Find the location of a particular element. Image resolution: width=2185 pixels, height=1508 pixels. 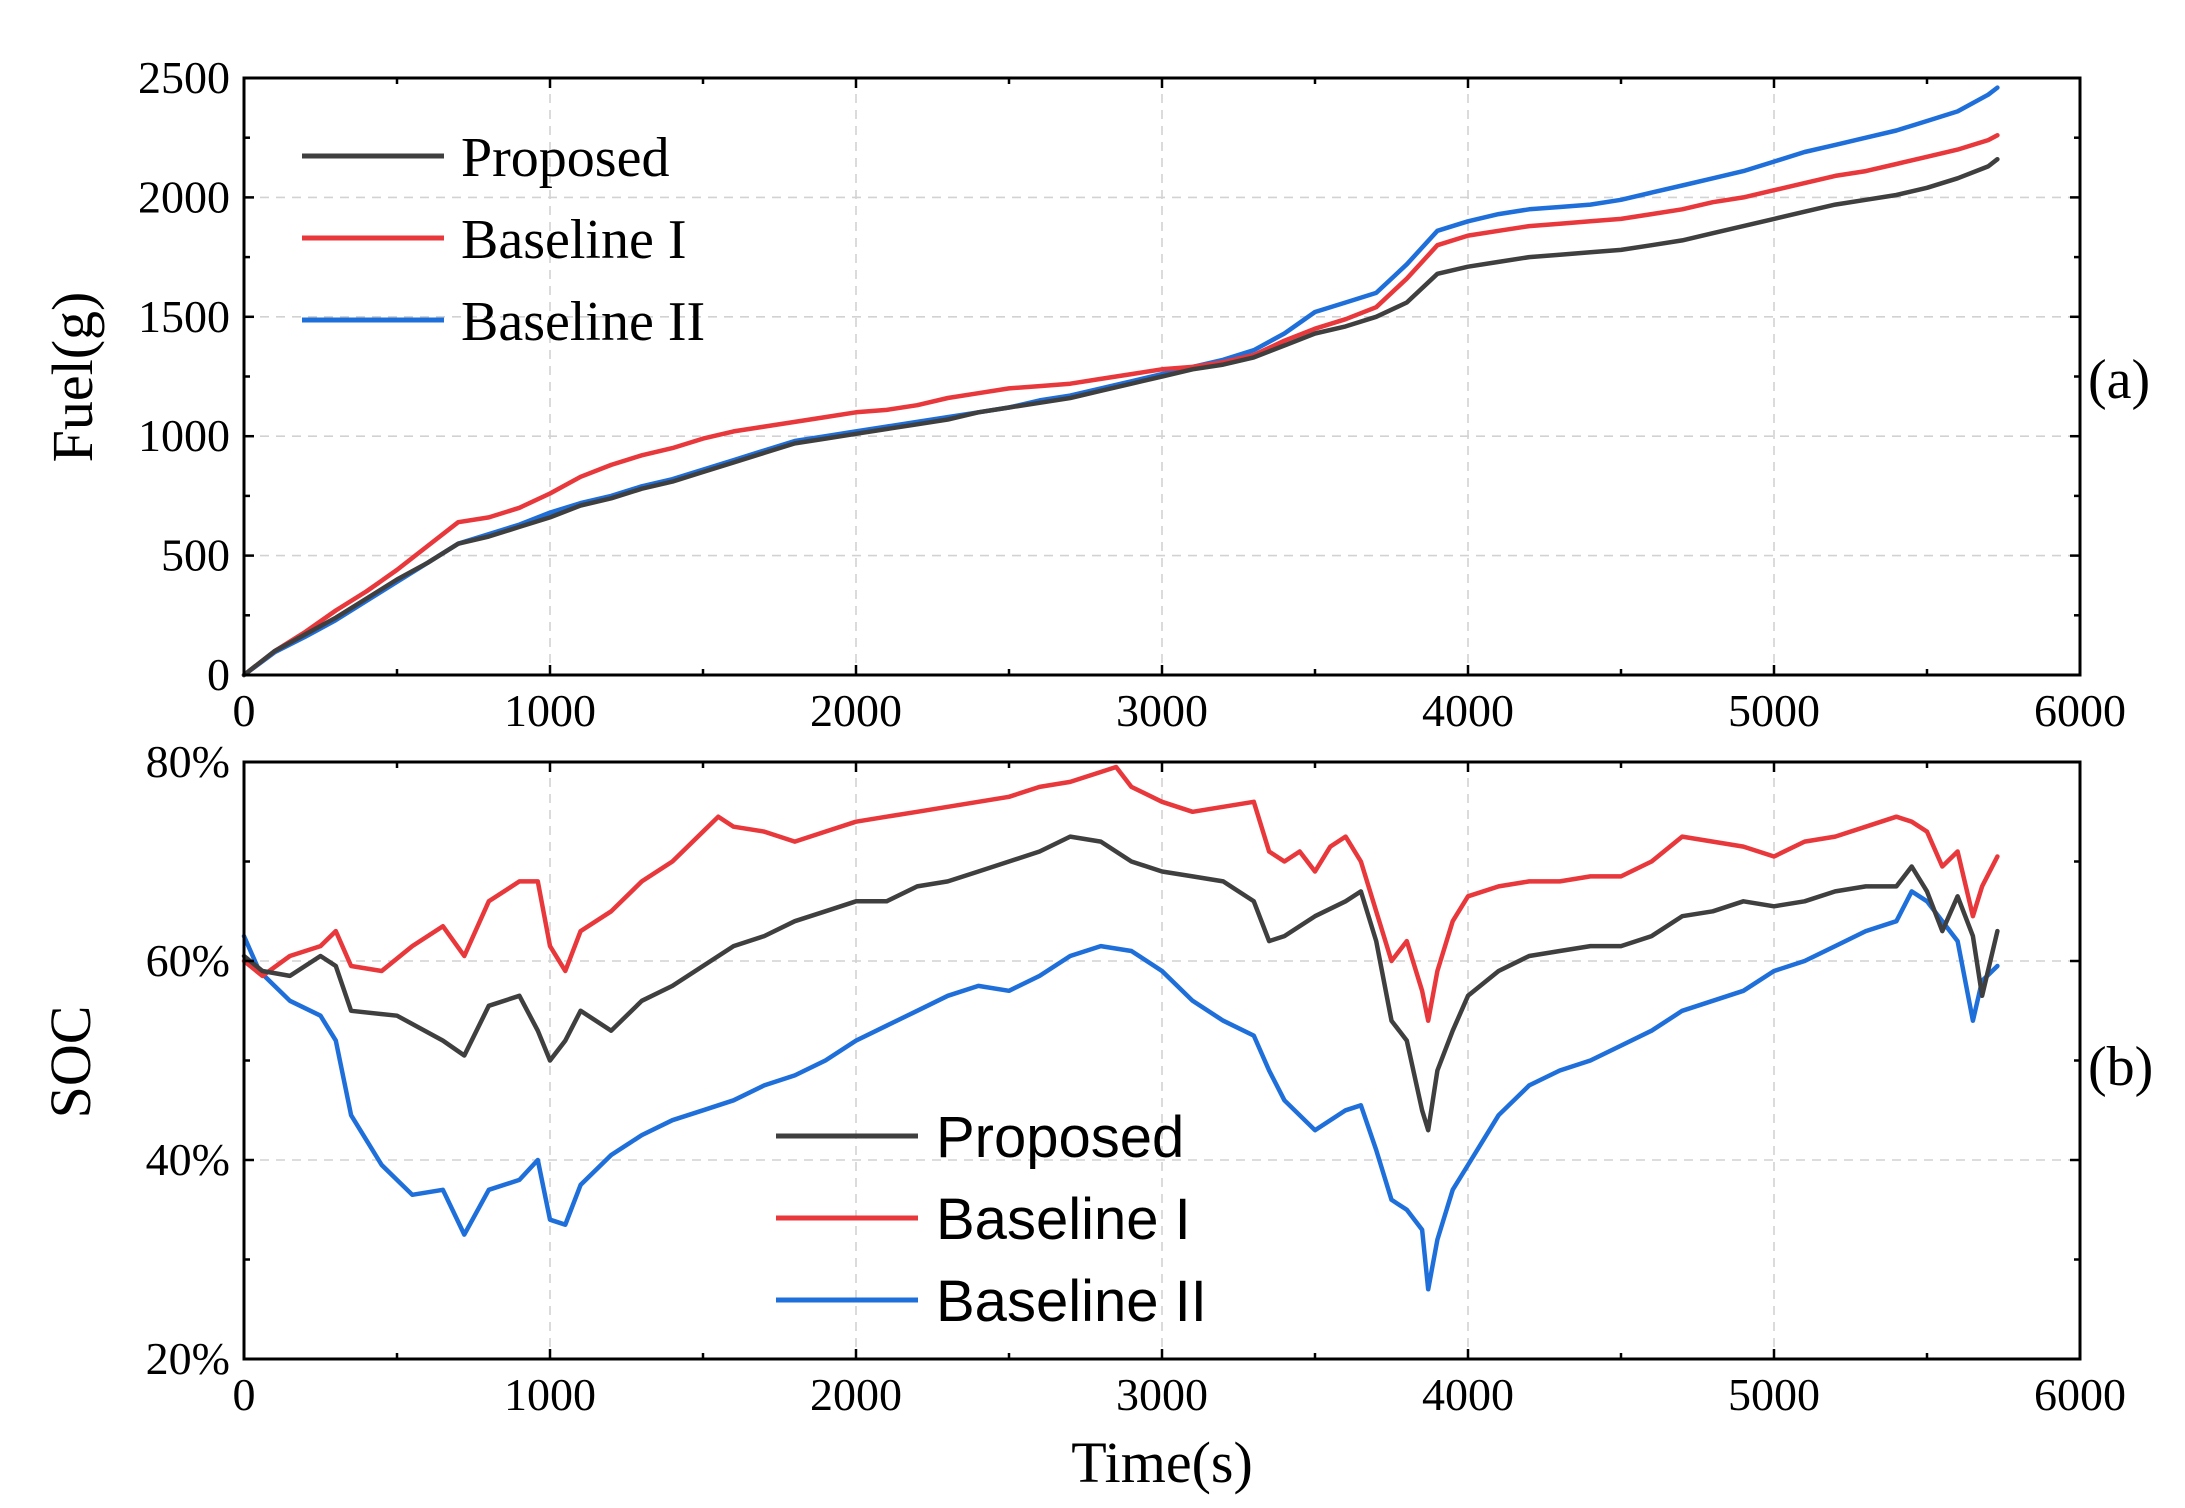

fuel-chart-x-tick-labels: 0 1000 2000 3000 4000 5000 6000 is located at coordinates (1180, 710).